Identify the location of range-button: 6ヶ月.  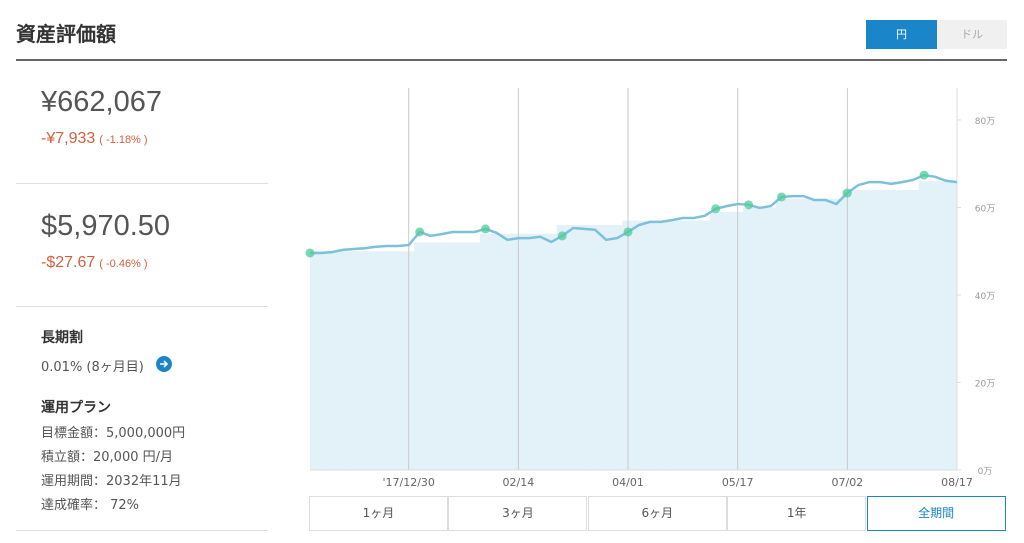
(657, 513).